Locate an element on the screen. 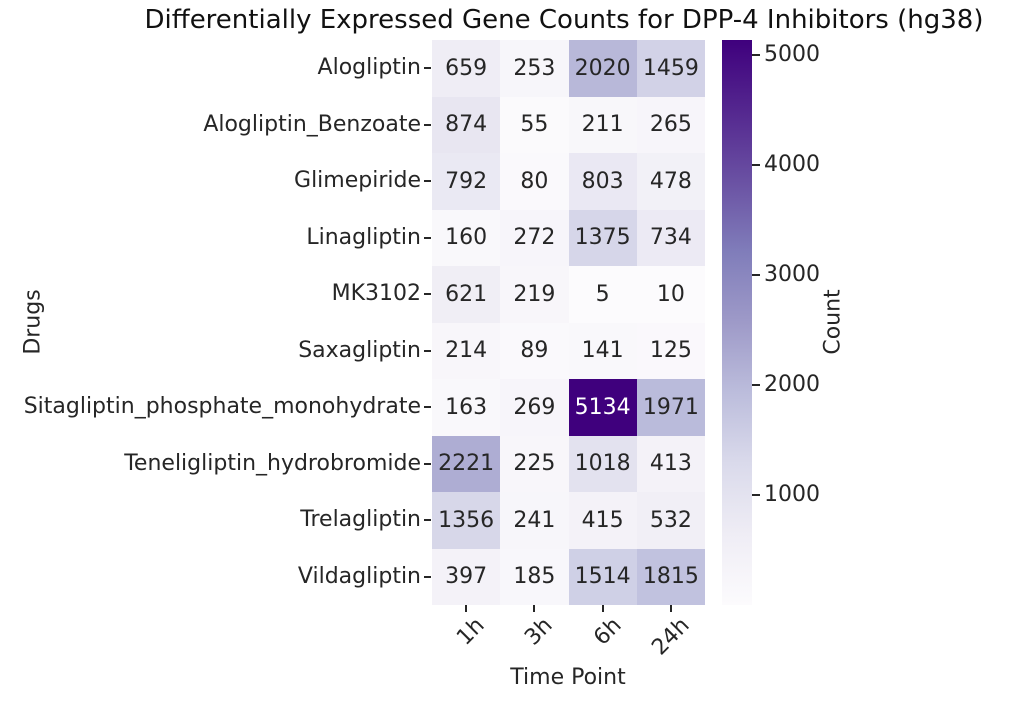  column-label: 3h is located at coordinates (539, 632).